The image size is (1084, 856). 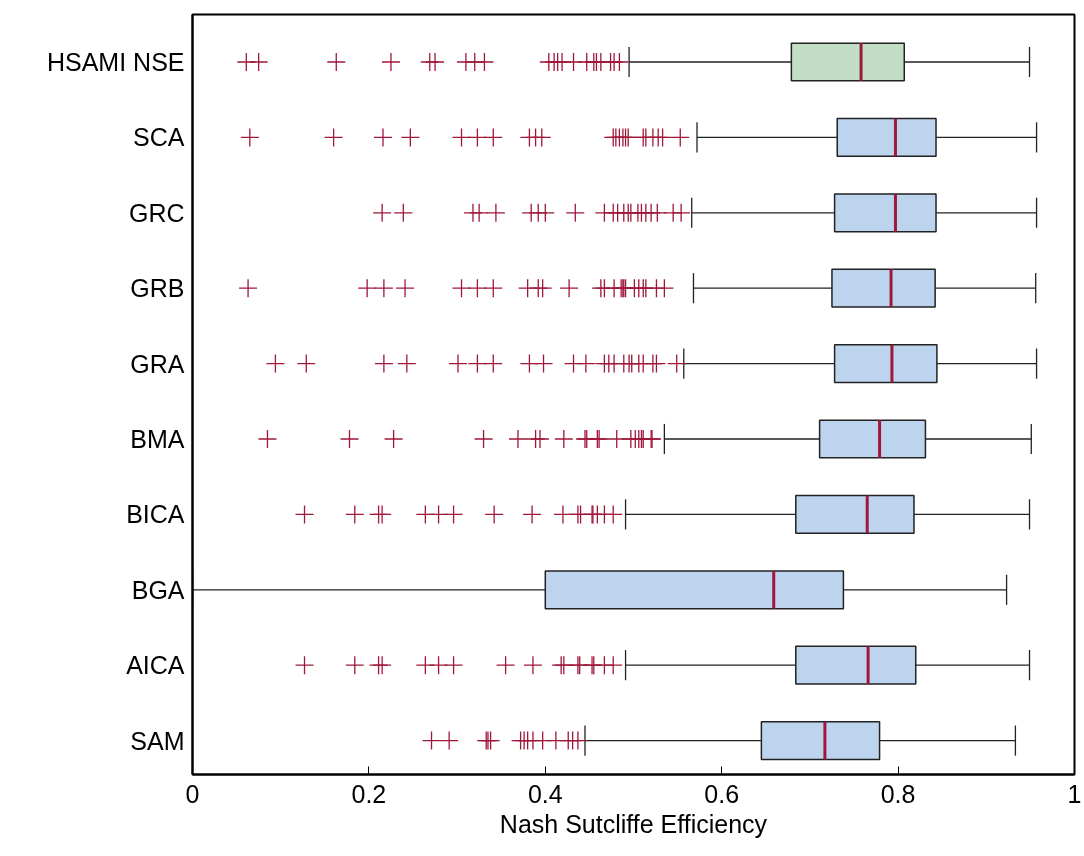 What do you see at coordinates (722, 793) in the screenshot?
I see `x-tick-label: 0.6` at bounding box center [722, 793].